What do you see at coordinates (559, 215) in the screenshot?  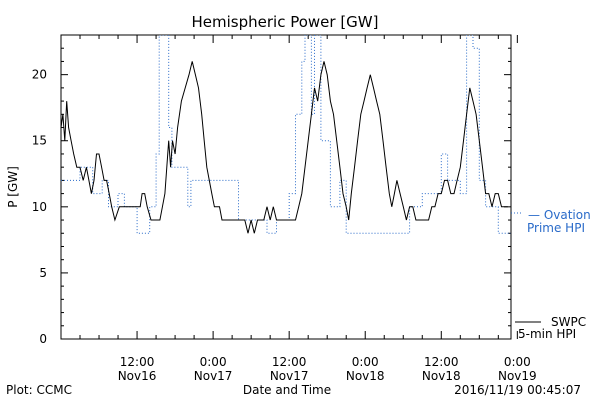 I see `ovation-legend-line1: — Ovation` at bounding box center [559, 215].